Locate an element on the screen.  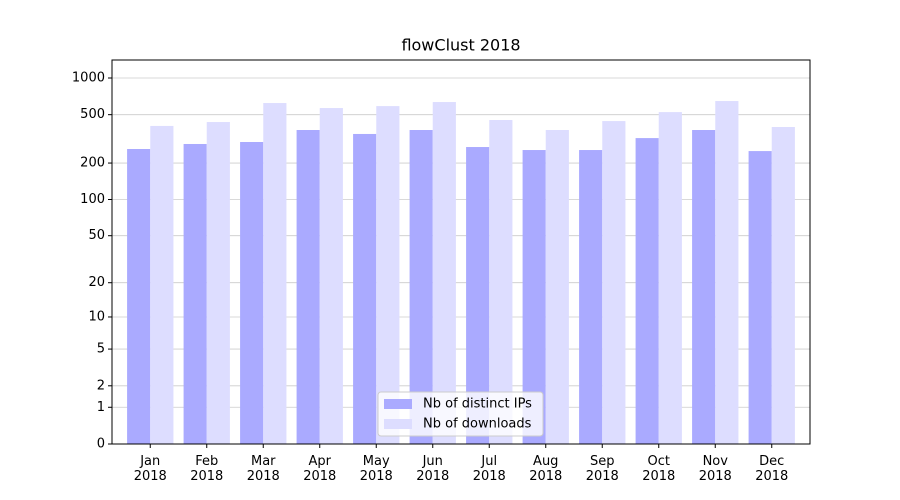
y-tick-label: 200 is located at coordinates (92, 163).